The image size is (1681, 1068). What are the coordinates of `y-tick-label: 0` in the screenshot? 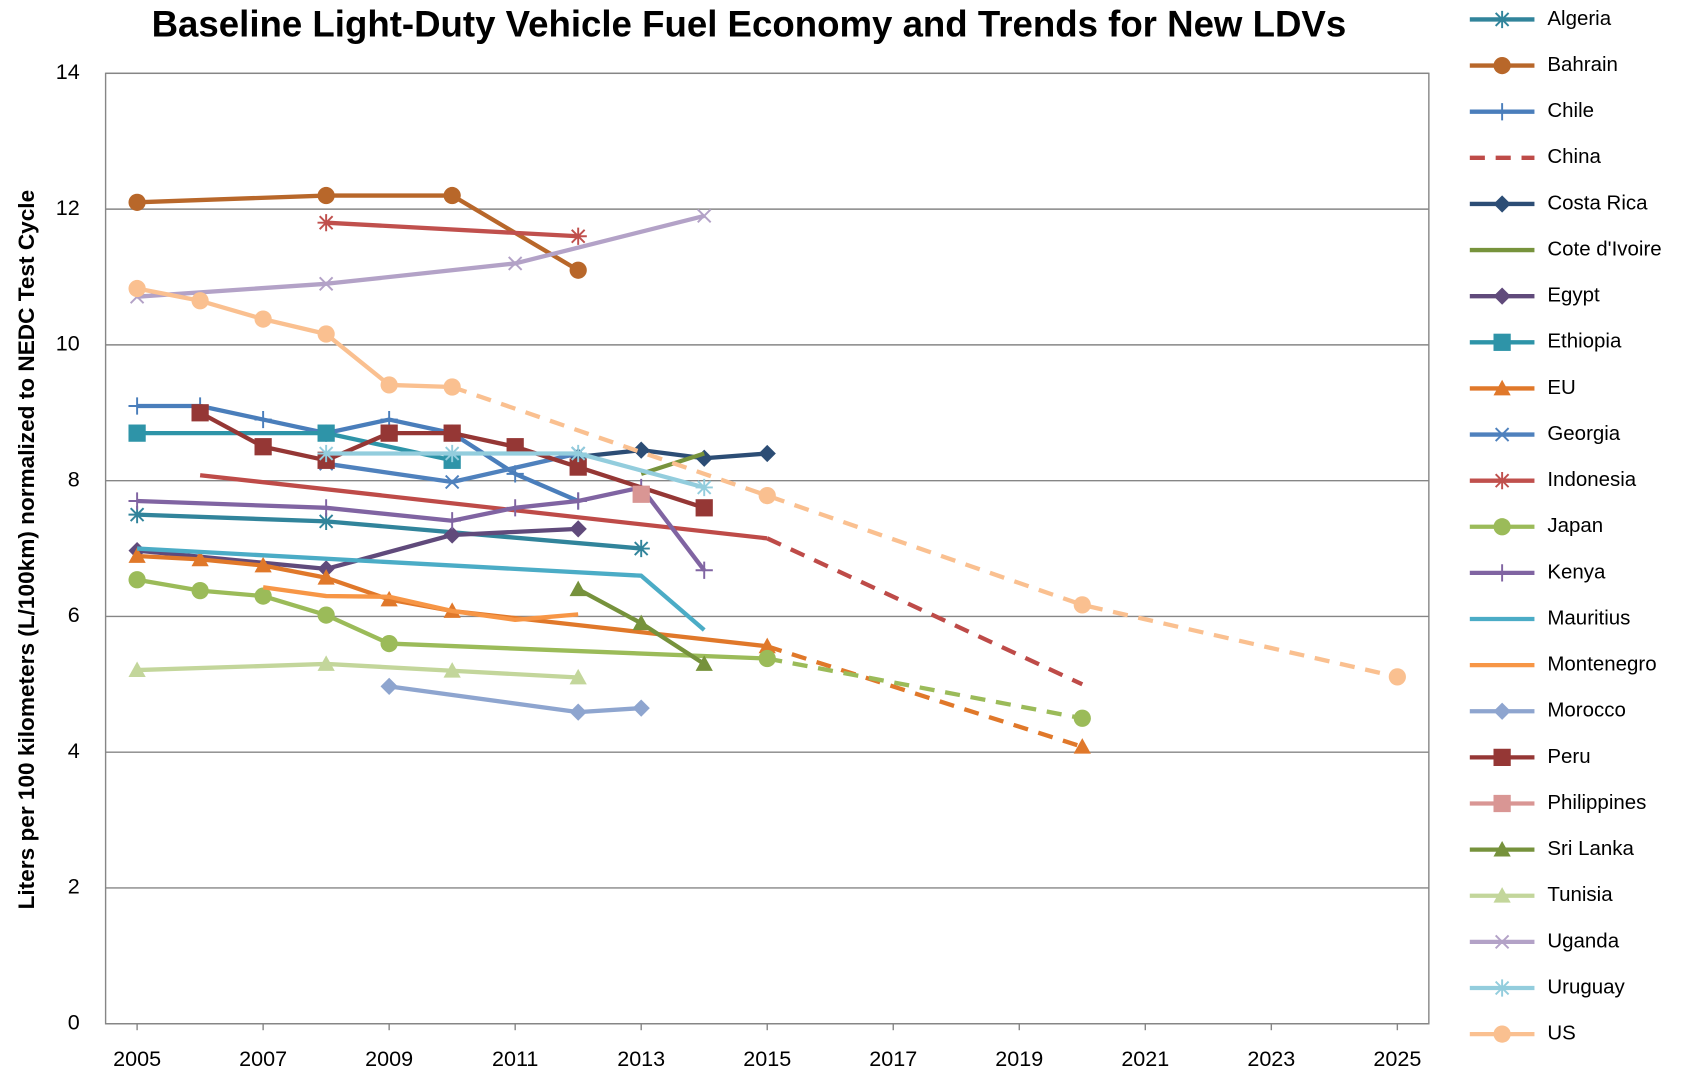 It's located at (74, 1021).